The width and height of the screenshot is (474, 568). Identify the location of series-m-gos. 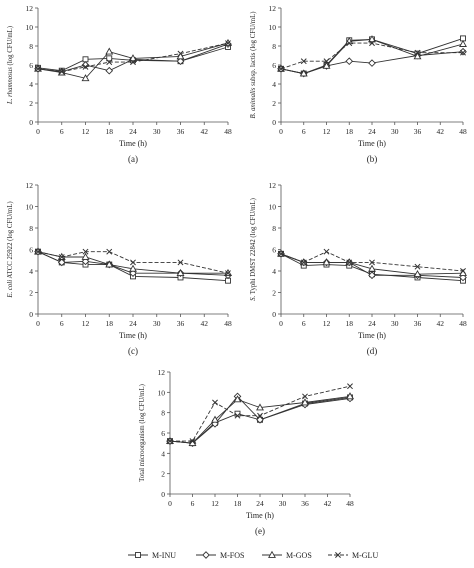
(372, 56).